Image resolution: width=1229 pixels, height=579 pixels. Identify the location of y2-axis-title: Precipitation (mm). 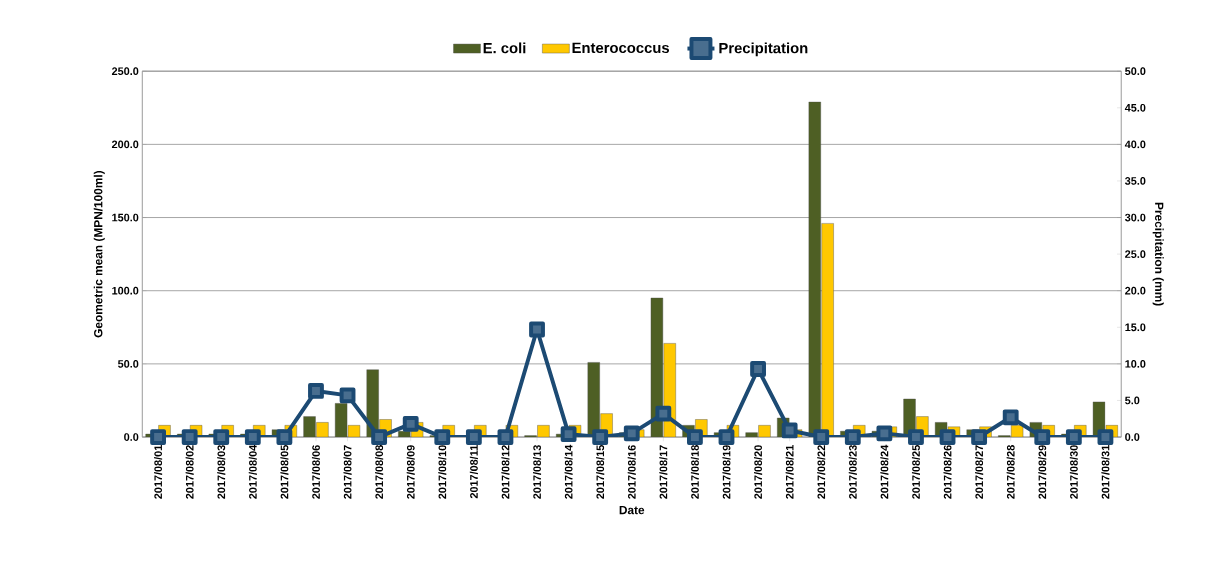
(1158, 254).